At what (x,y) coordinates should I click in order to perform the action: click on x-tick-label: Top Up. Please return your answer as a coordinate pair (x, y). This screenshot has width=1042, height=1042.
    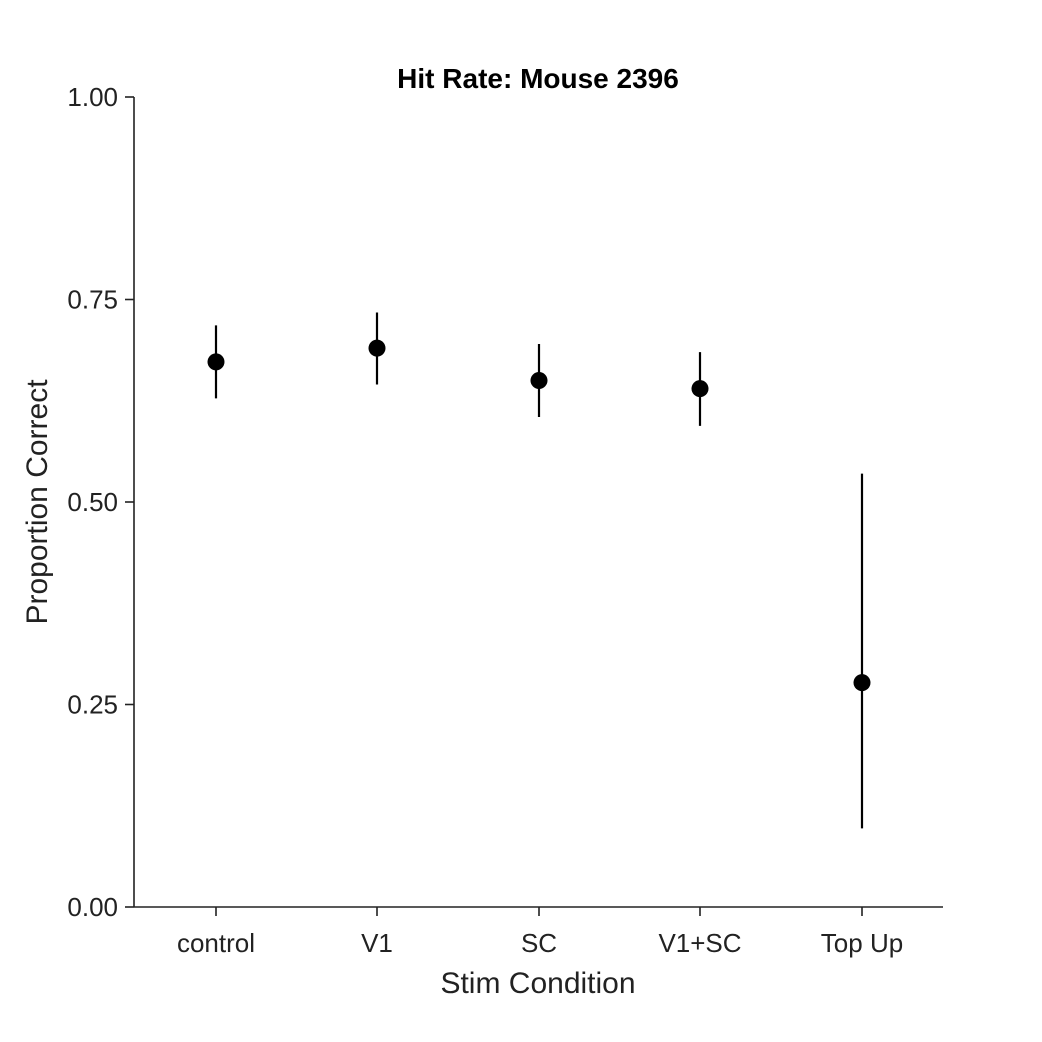
    Looking at the image, I should click on (862, 943).